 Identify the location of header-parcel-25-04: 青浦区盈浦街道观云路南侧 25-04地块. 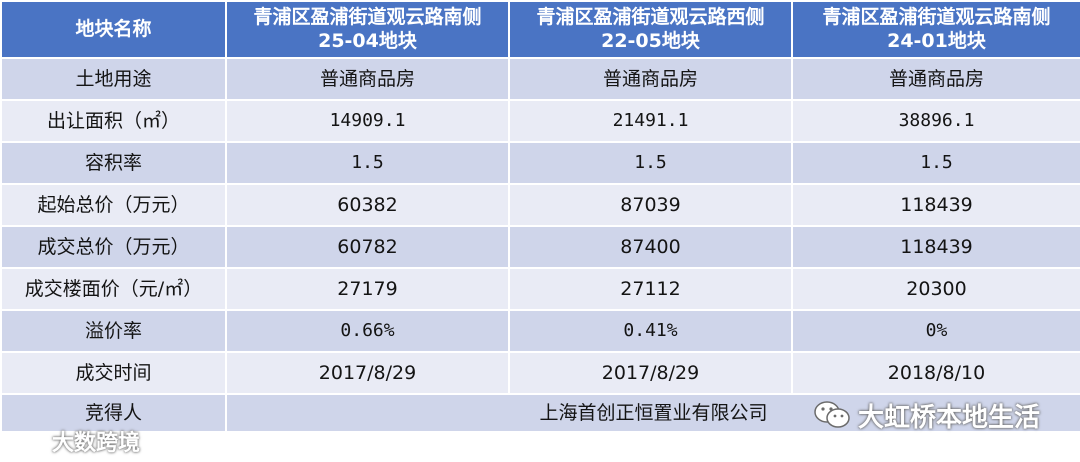
(367, 29).